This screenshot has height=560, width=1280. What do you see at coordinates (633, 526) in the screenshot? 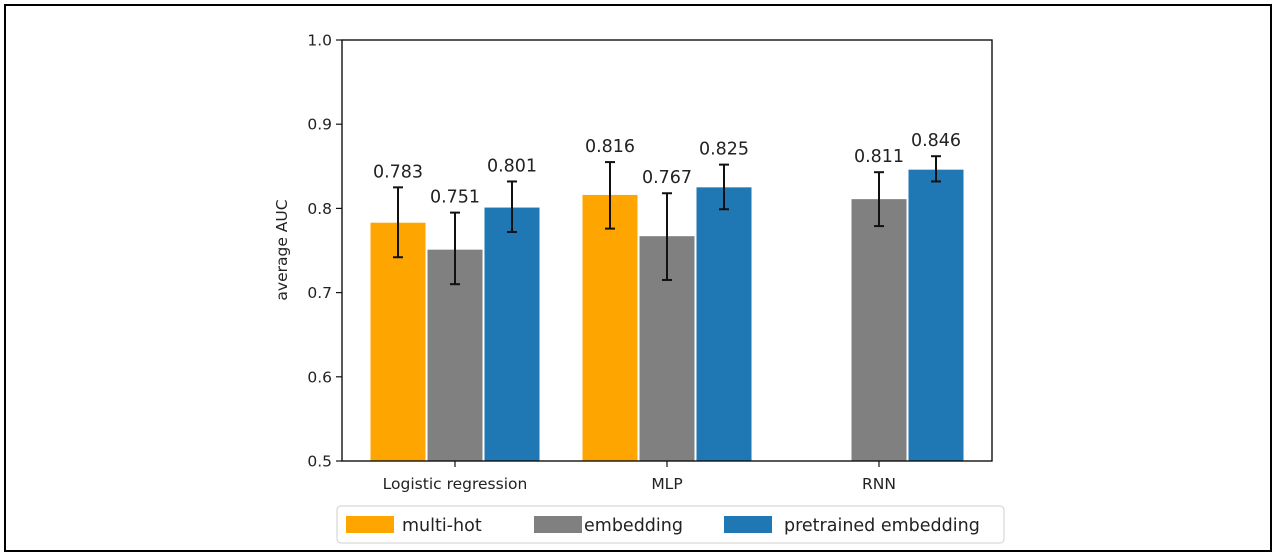
I see `legend-label: embedding` at bounding box center [633, 526].